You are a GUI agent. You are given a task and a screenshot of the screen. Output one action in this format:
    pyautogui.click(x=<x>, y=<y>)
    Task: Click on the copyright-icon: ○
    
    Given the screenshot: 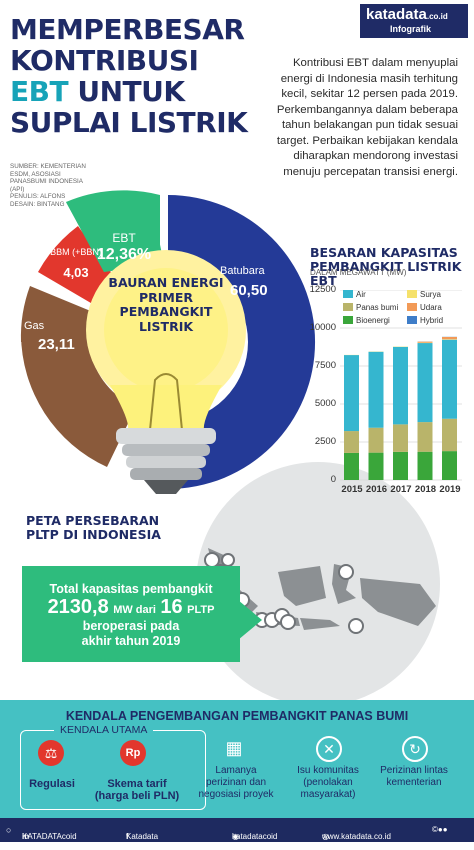 What is the action you would take?
    pyautogui.click(x=8, y=830)
    